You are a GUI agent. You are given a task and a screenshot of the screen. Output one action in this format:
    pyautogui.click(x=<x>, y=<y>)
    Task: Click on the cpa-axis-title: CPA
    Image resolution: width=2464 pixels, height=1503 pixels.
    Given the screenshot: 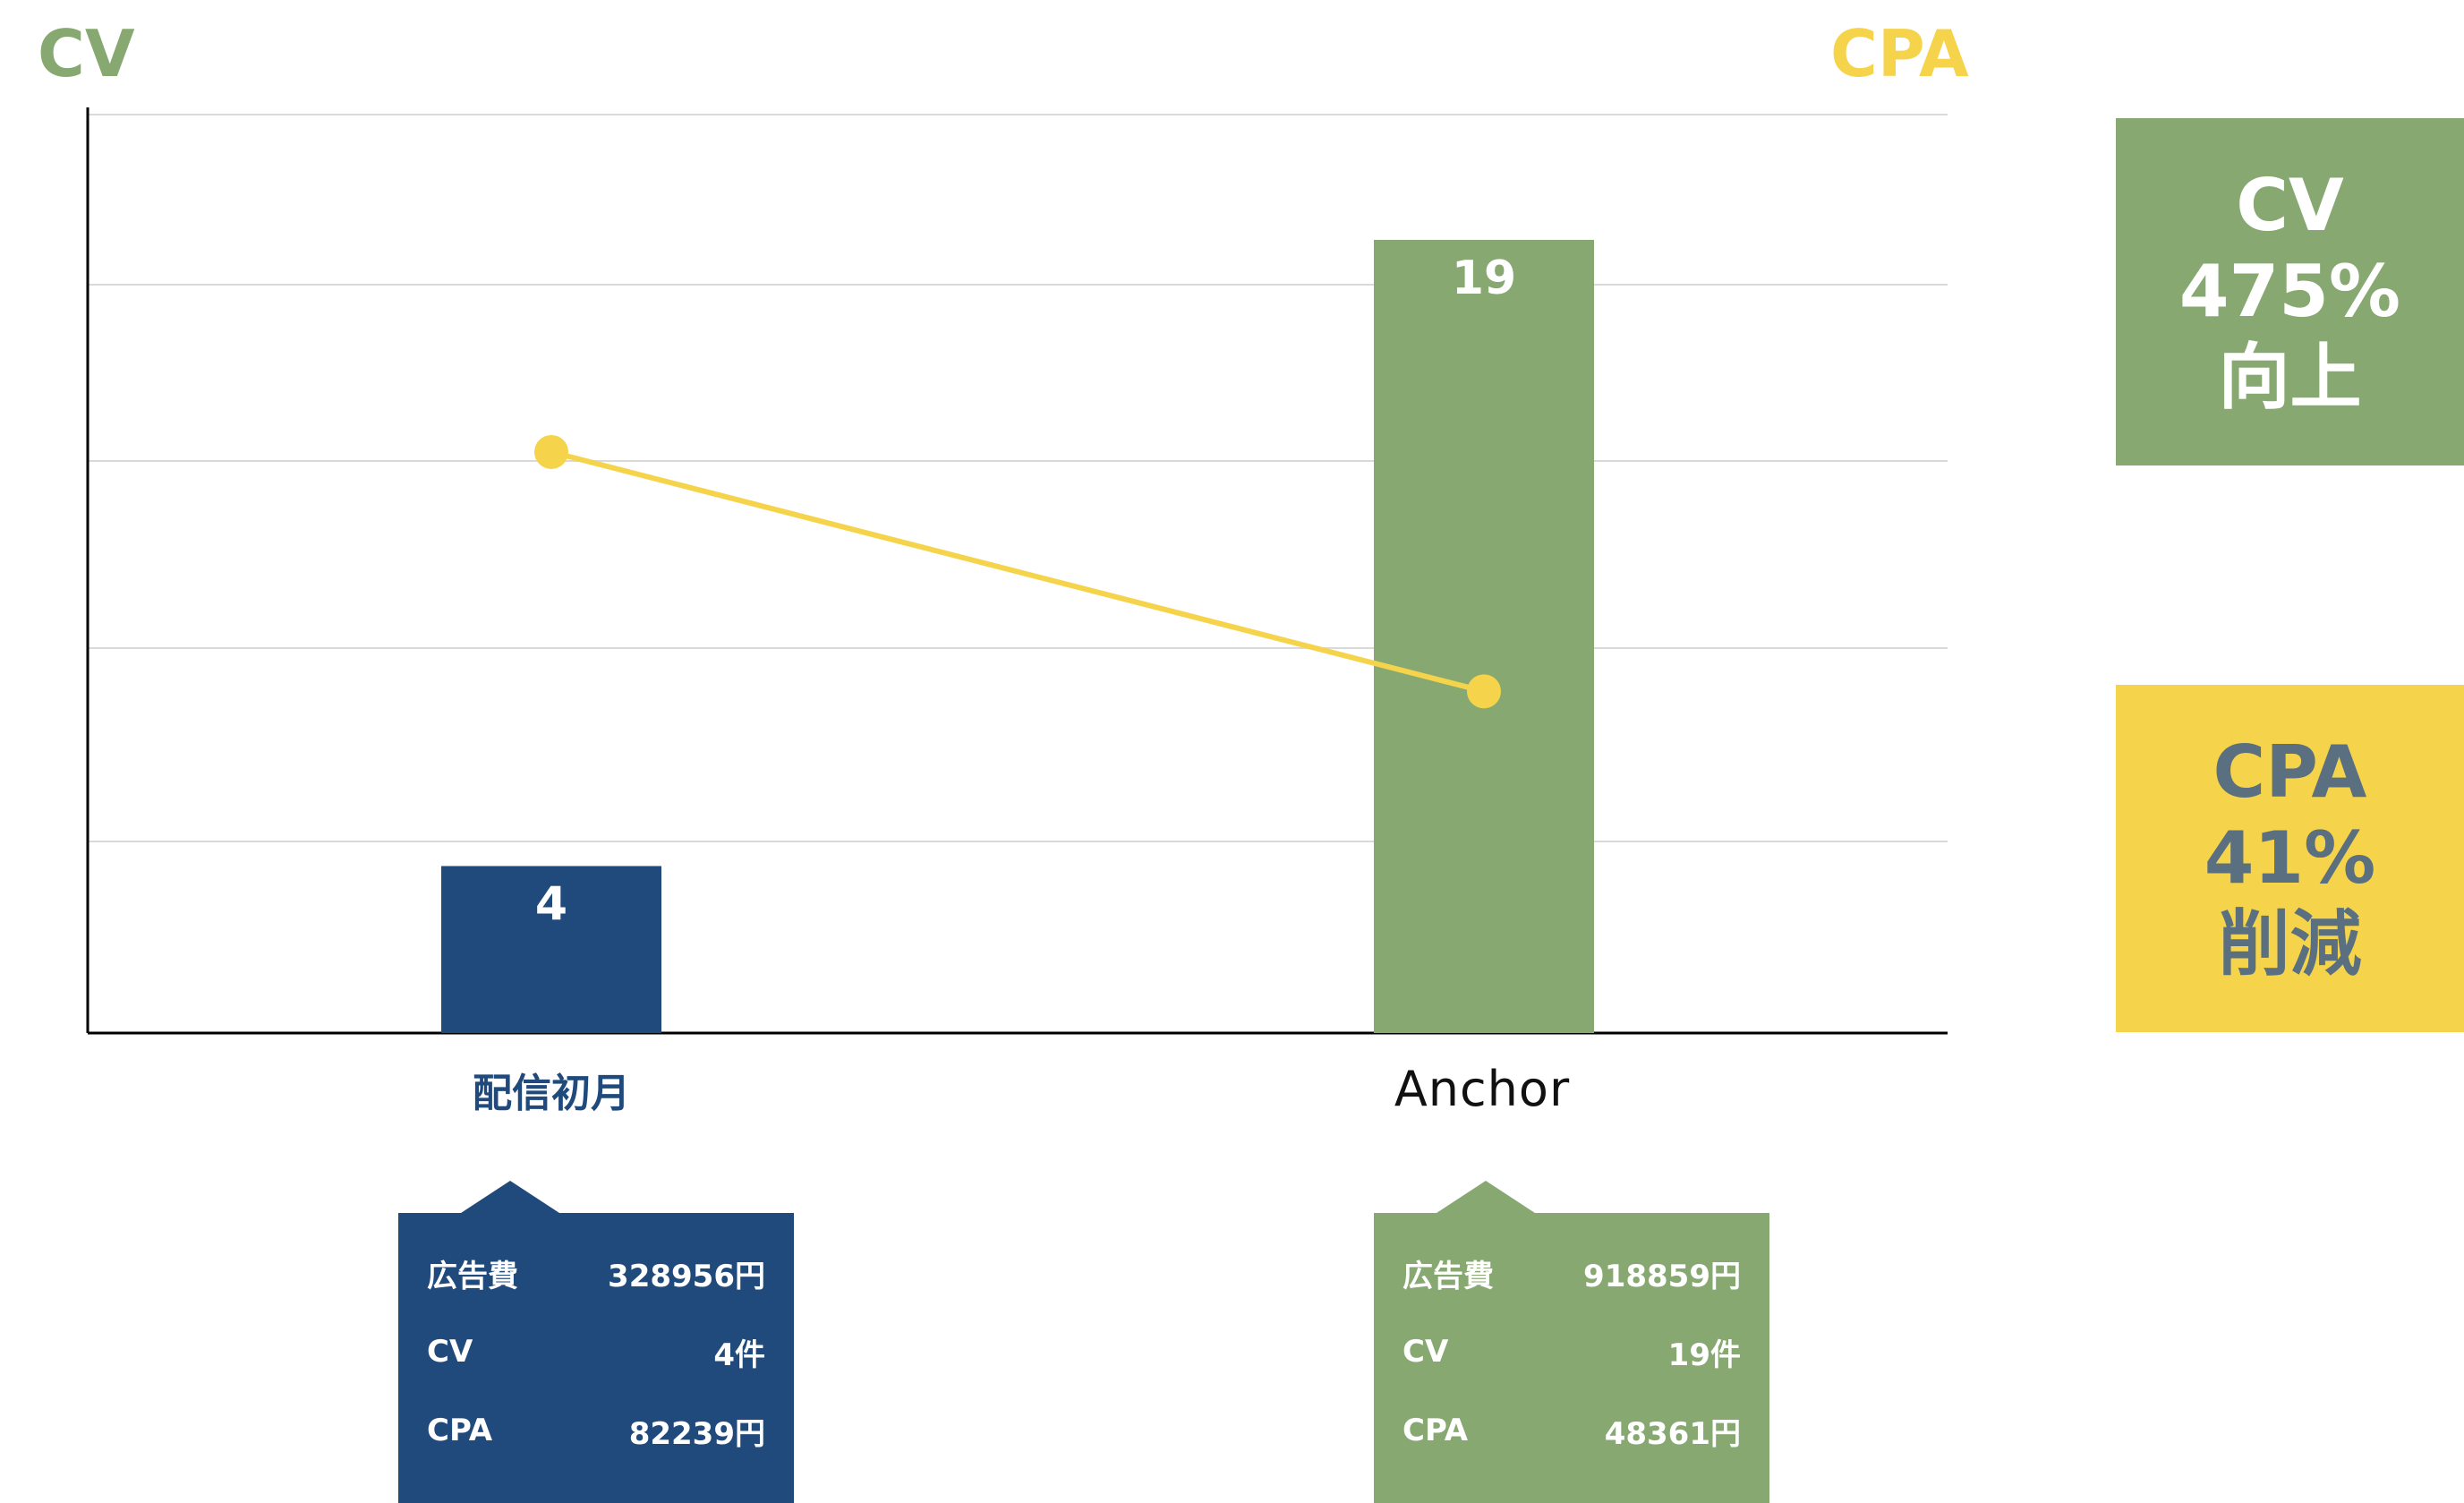 What is the action you would take?
    pyautogui.click(x=1899, y=53)
    